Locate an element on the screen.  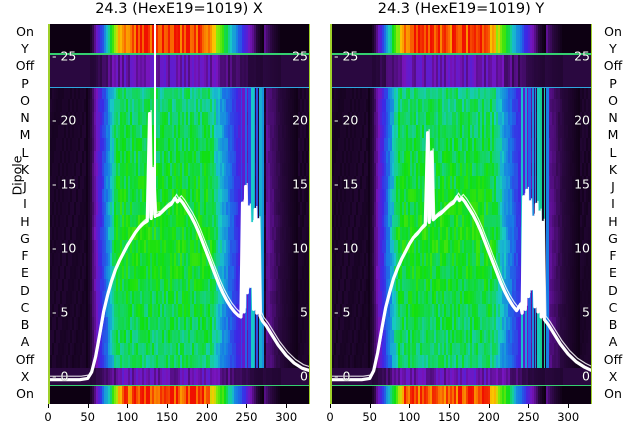
panel-title-x: 24.3 (HexE19=1019) X is located at coordinates (179, 9).